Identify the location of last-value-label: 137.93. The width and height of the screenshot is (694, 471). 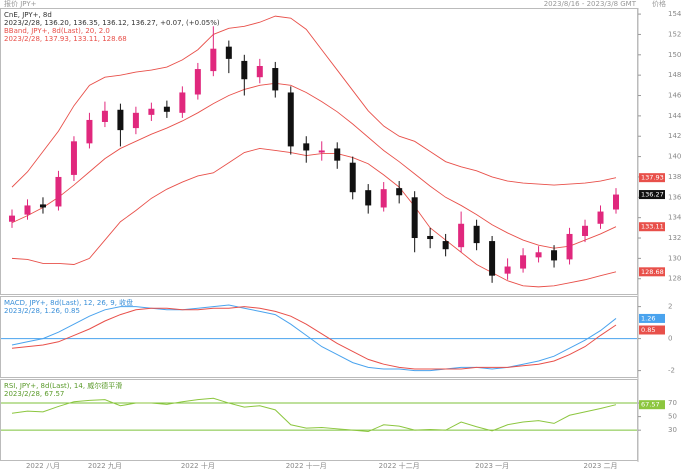
(652, 178).